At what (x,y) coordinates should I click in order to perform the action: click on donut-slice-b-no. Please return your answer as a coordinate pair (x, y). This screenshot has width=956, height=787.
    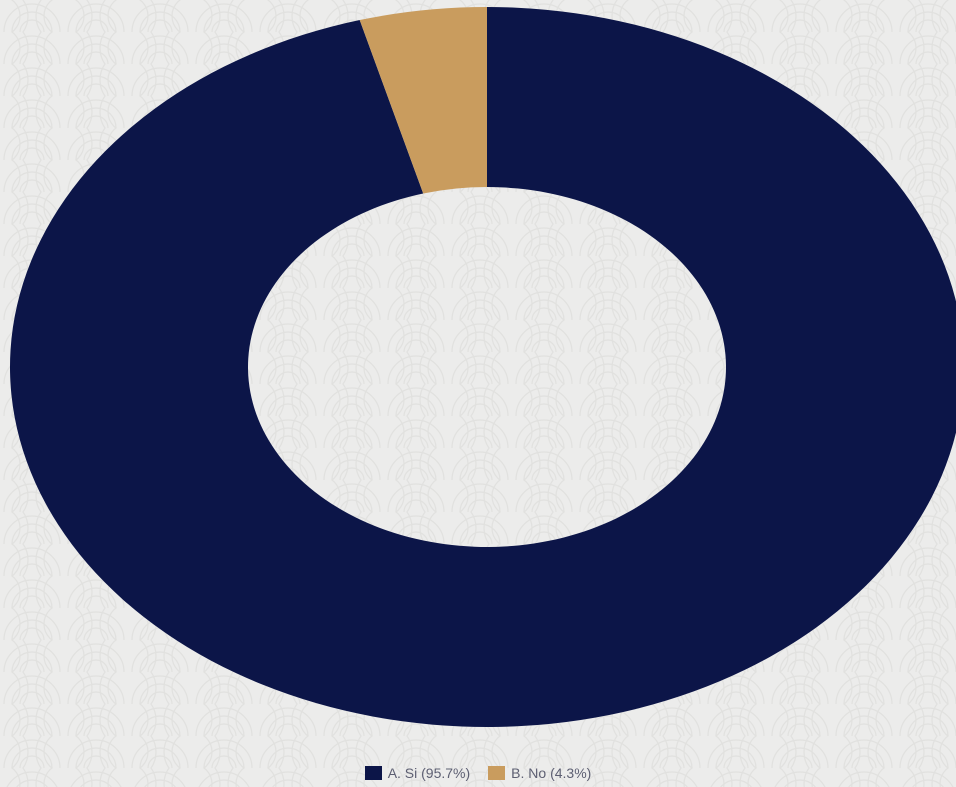
    Looking at the image, I should click on (423, 100).